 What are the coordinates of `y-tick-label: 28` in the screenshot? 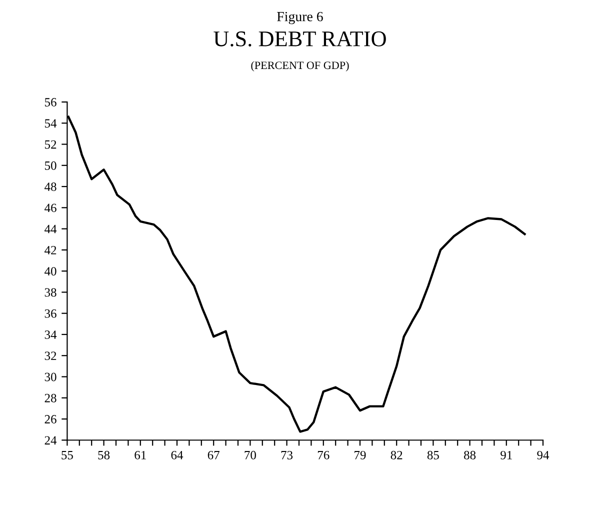 It's located at (50, 398).